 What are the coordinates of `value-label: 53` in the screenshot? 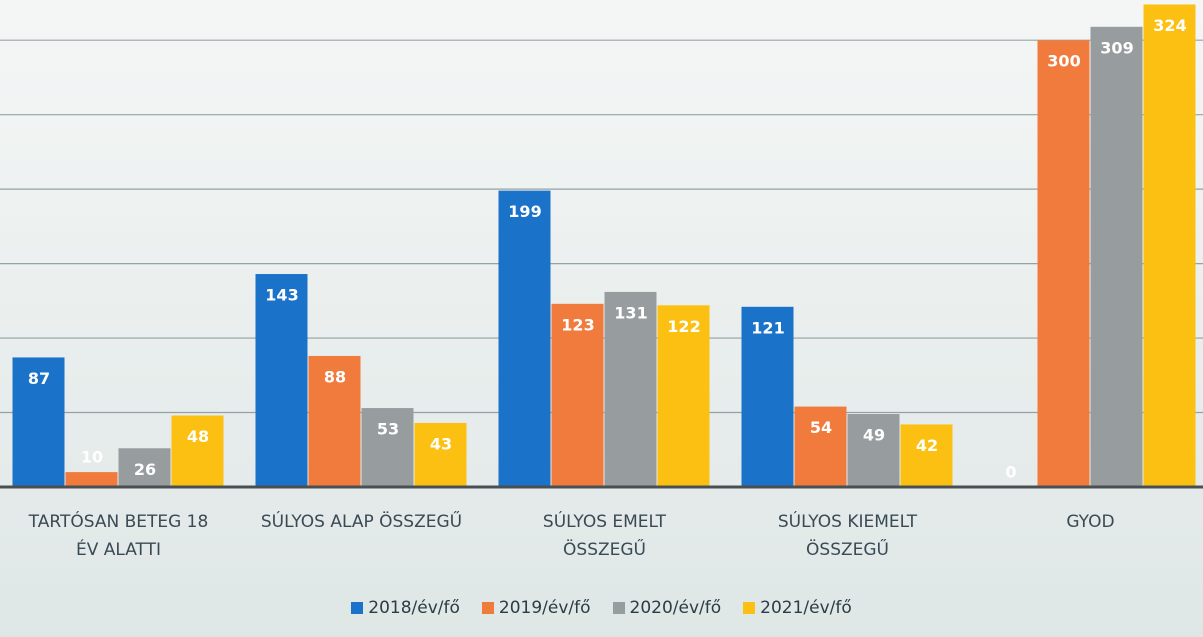 It's located at (388, 429).